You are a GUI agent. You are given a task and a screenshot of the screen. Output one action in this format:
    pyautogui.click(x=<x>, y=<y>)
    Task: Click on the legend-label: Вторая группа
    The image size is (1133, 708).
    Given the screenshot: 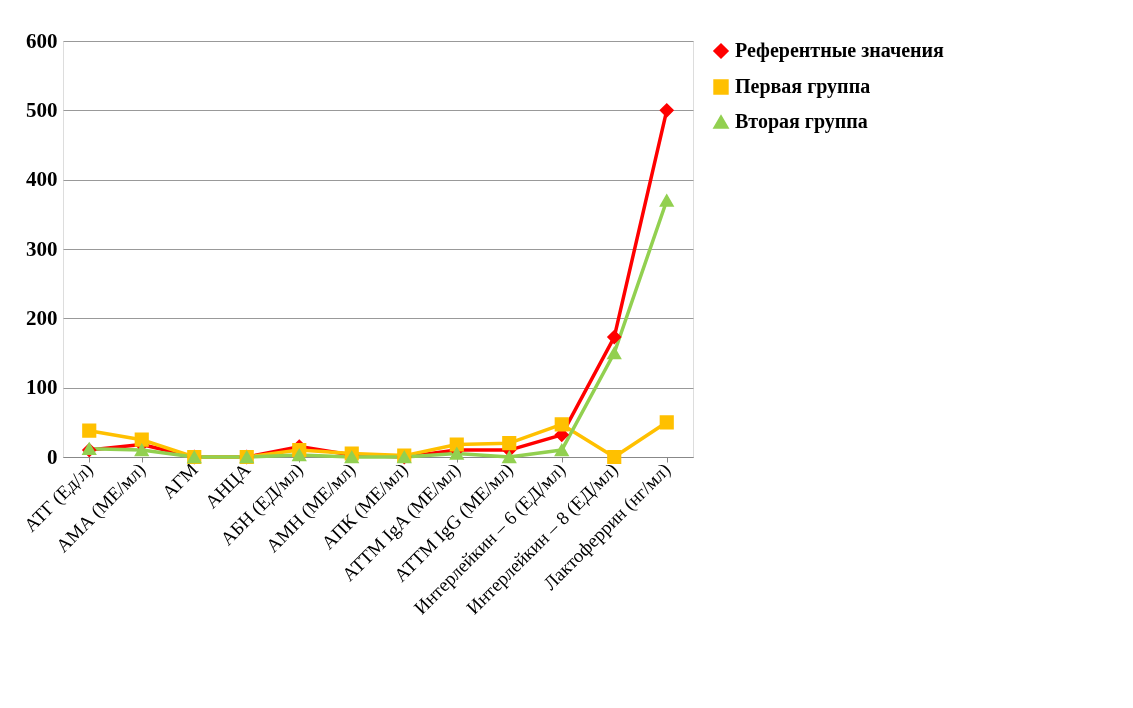 What is the action you would take?
    pyautogui.click(x=801, y=121)
    